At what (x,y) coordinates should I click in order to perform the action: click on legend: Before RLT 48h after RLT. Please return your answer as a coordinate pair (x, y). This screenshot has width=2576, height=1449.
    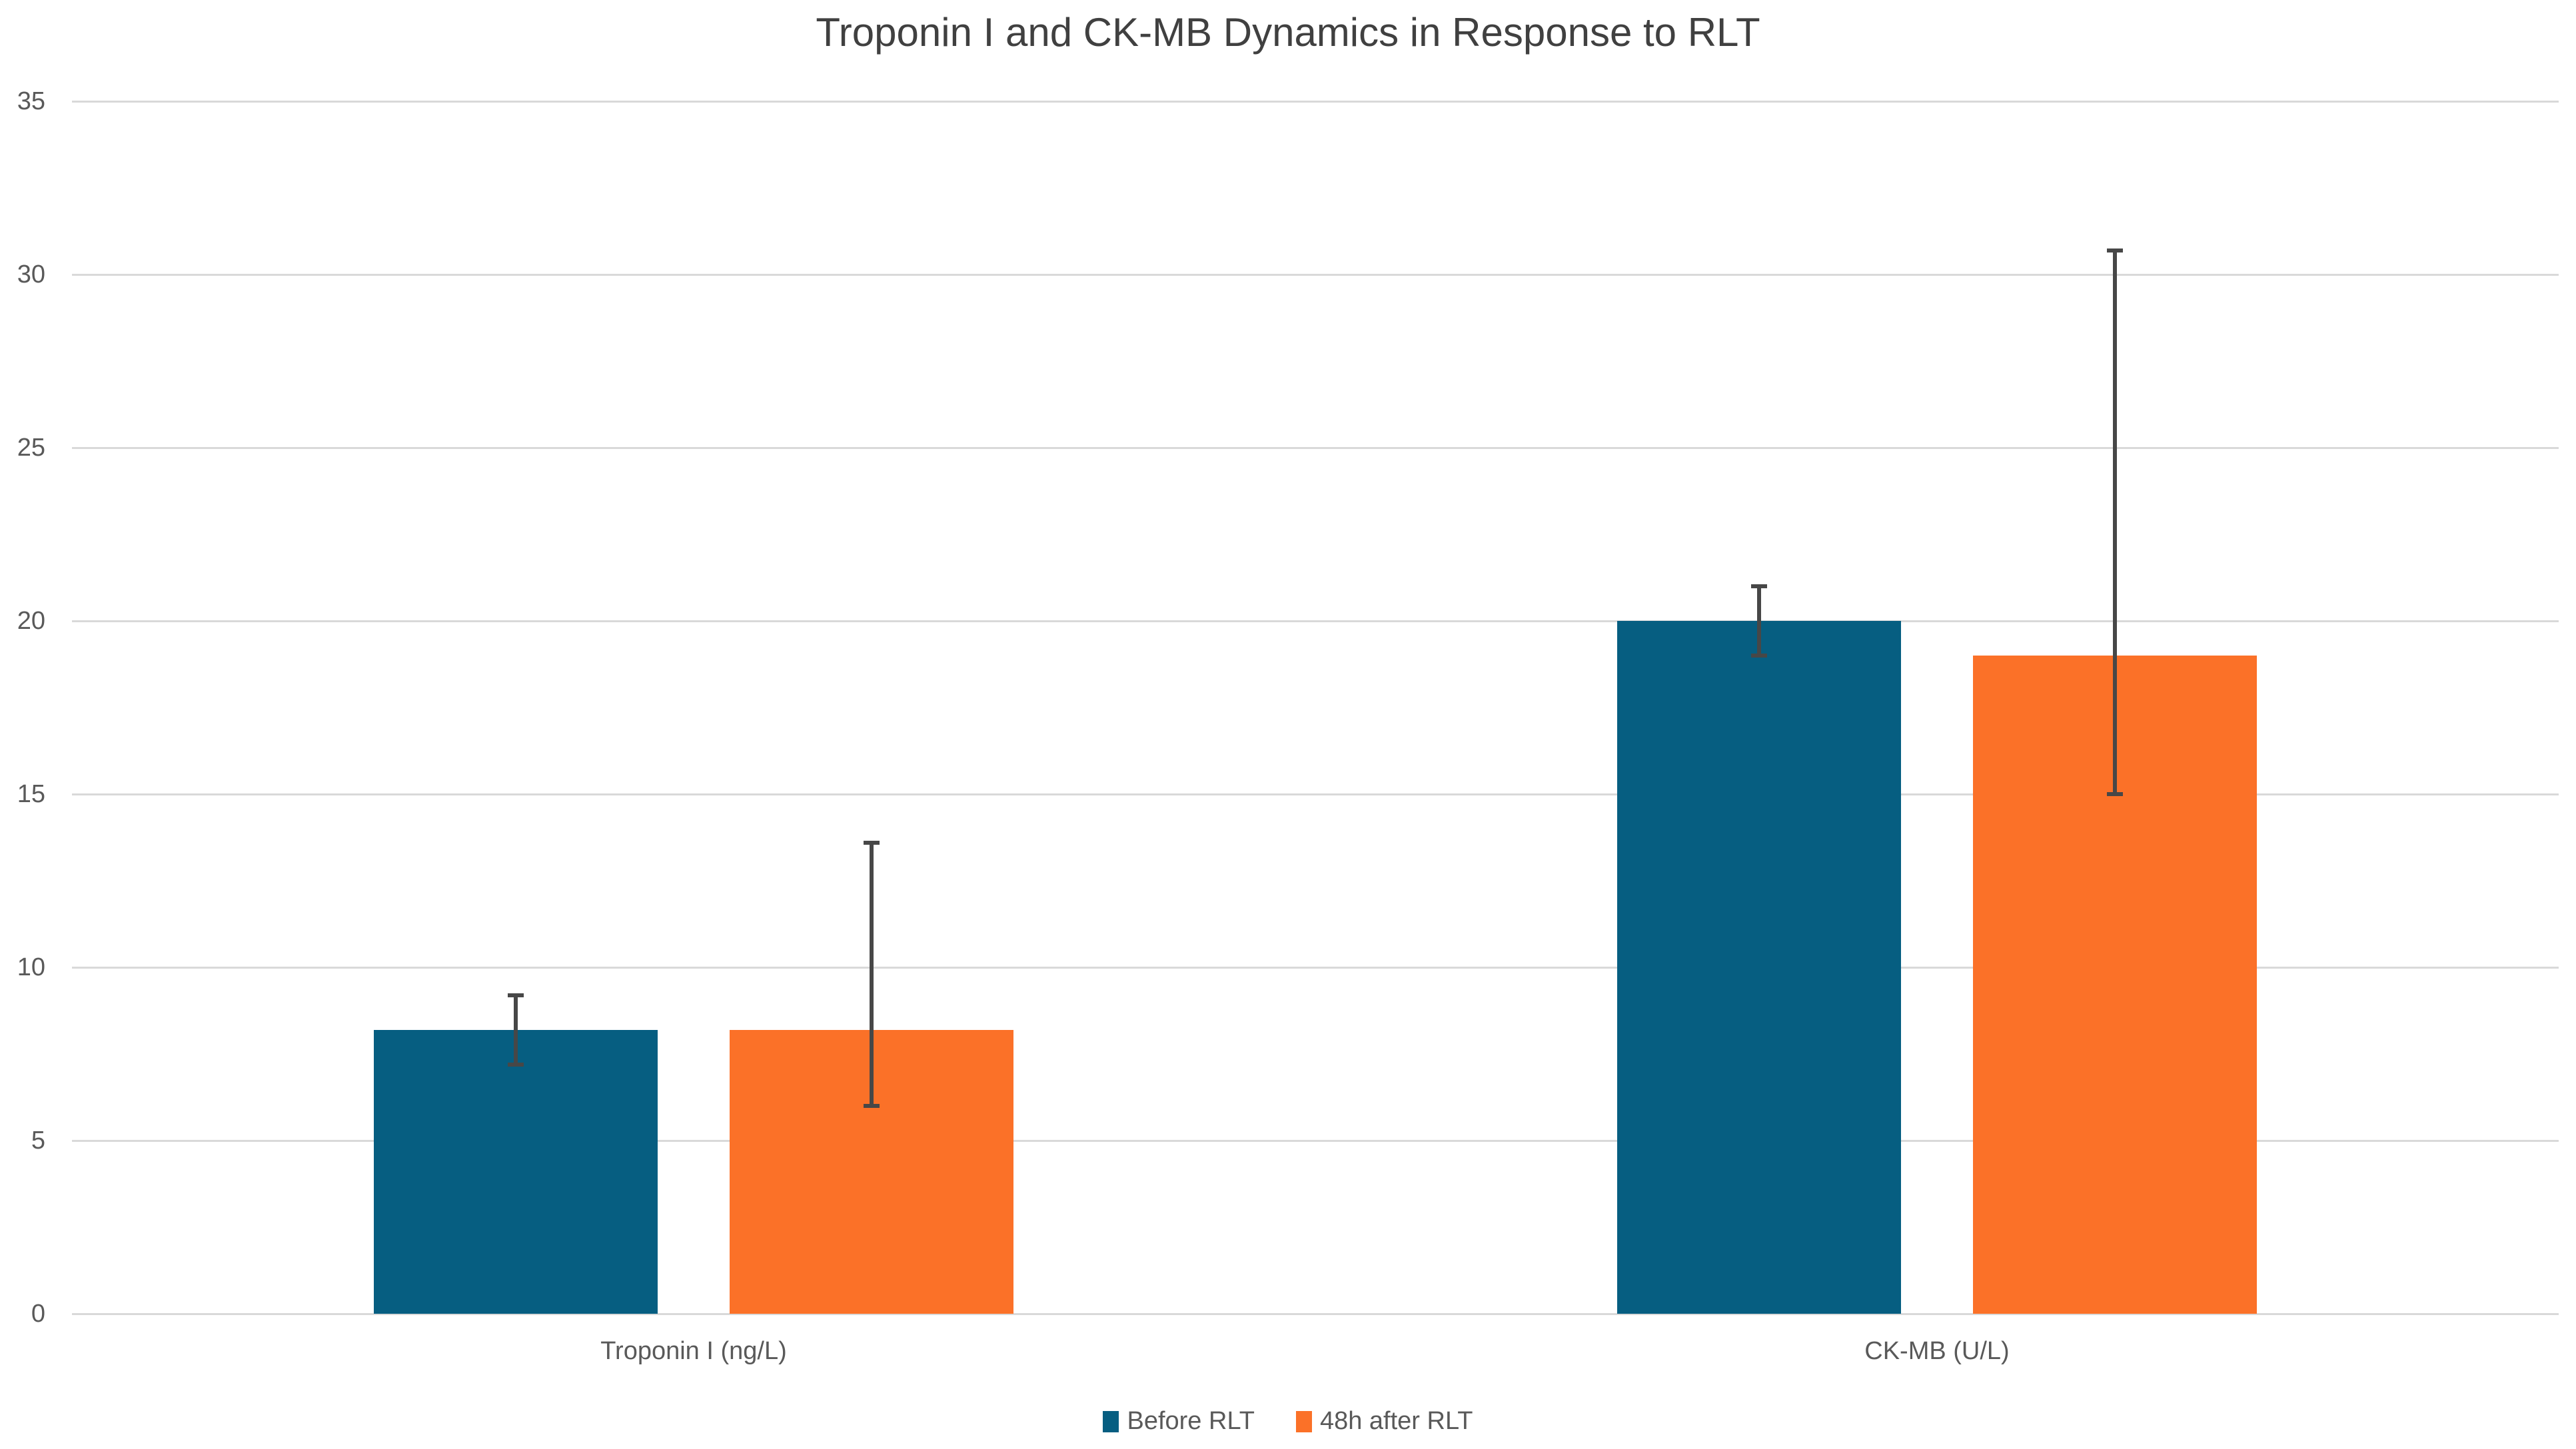
    Looking at the image, I should click on (1288, 1421).